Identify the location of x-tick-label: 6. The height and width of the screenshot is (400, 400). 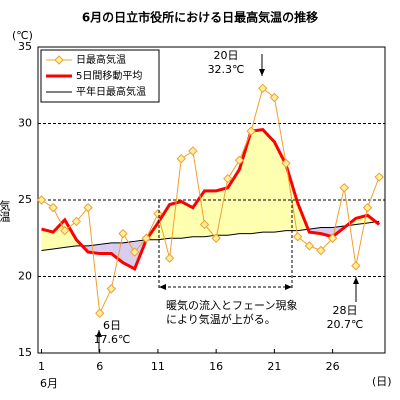
(99, 366).